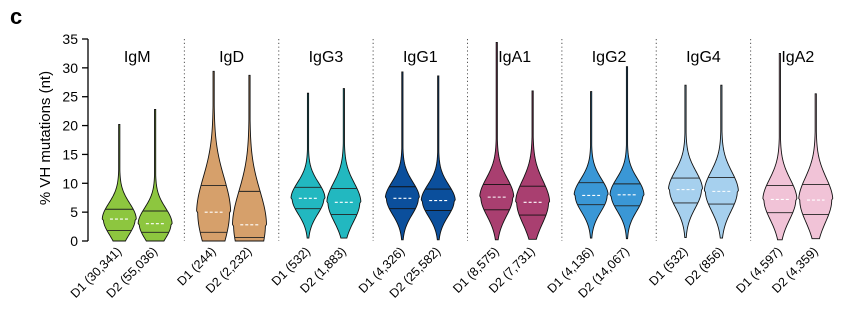 Image resolution: width=846 pixels, height=320 pixels. Describe the element at coordinates (704, 266) in the screenshot. I see `x-tick-label: D2 (856)` at that location.